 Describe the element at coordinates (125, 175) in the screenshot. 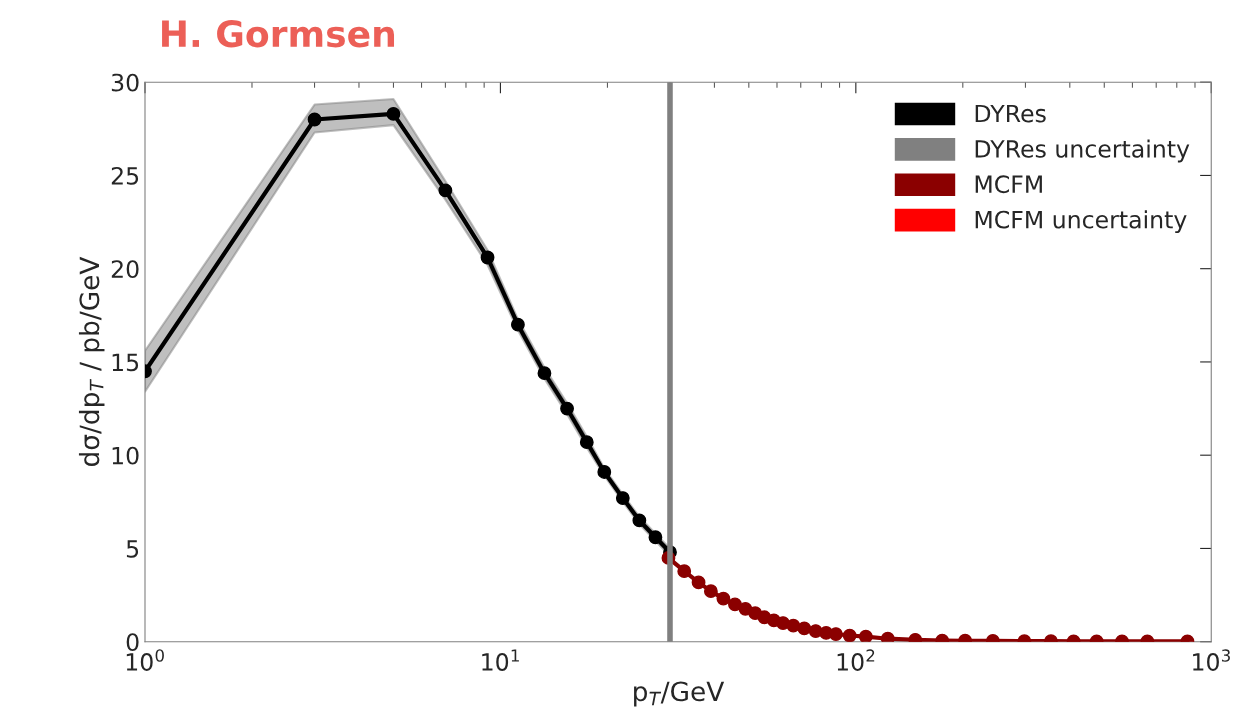

I see `y-tick-label: 25` at that location.